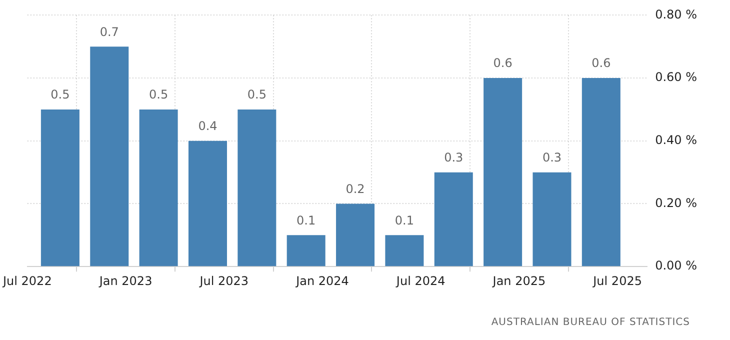 This screenshot has height=340, width=730. I want to click on x-tick-label: Jan 2025, so click(519, 281).